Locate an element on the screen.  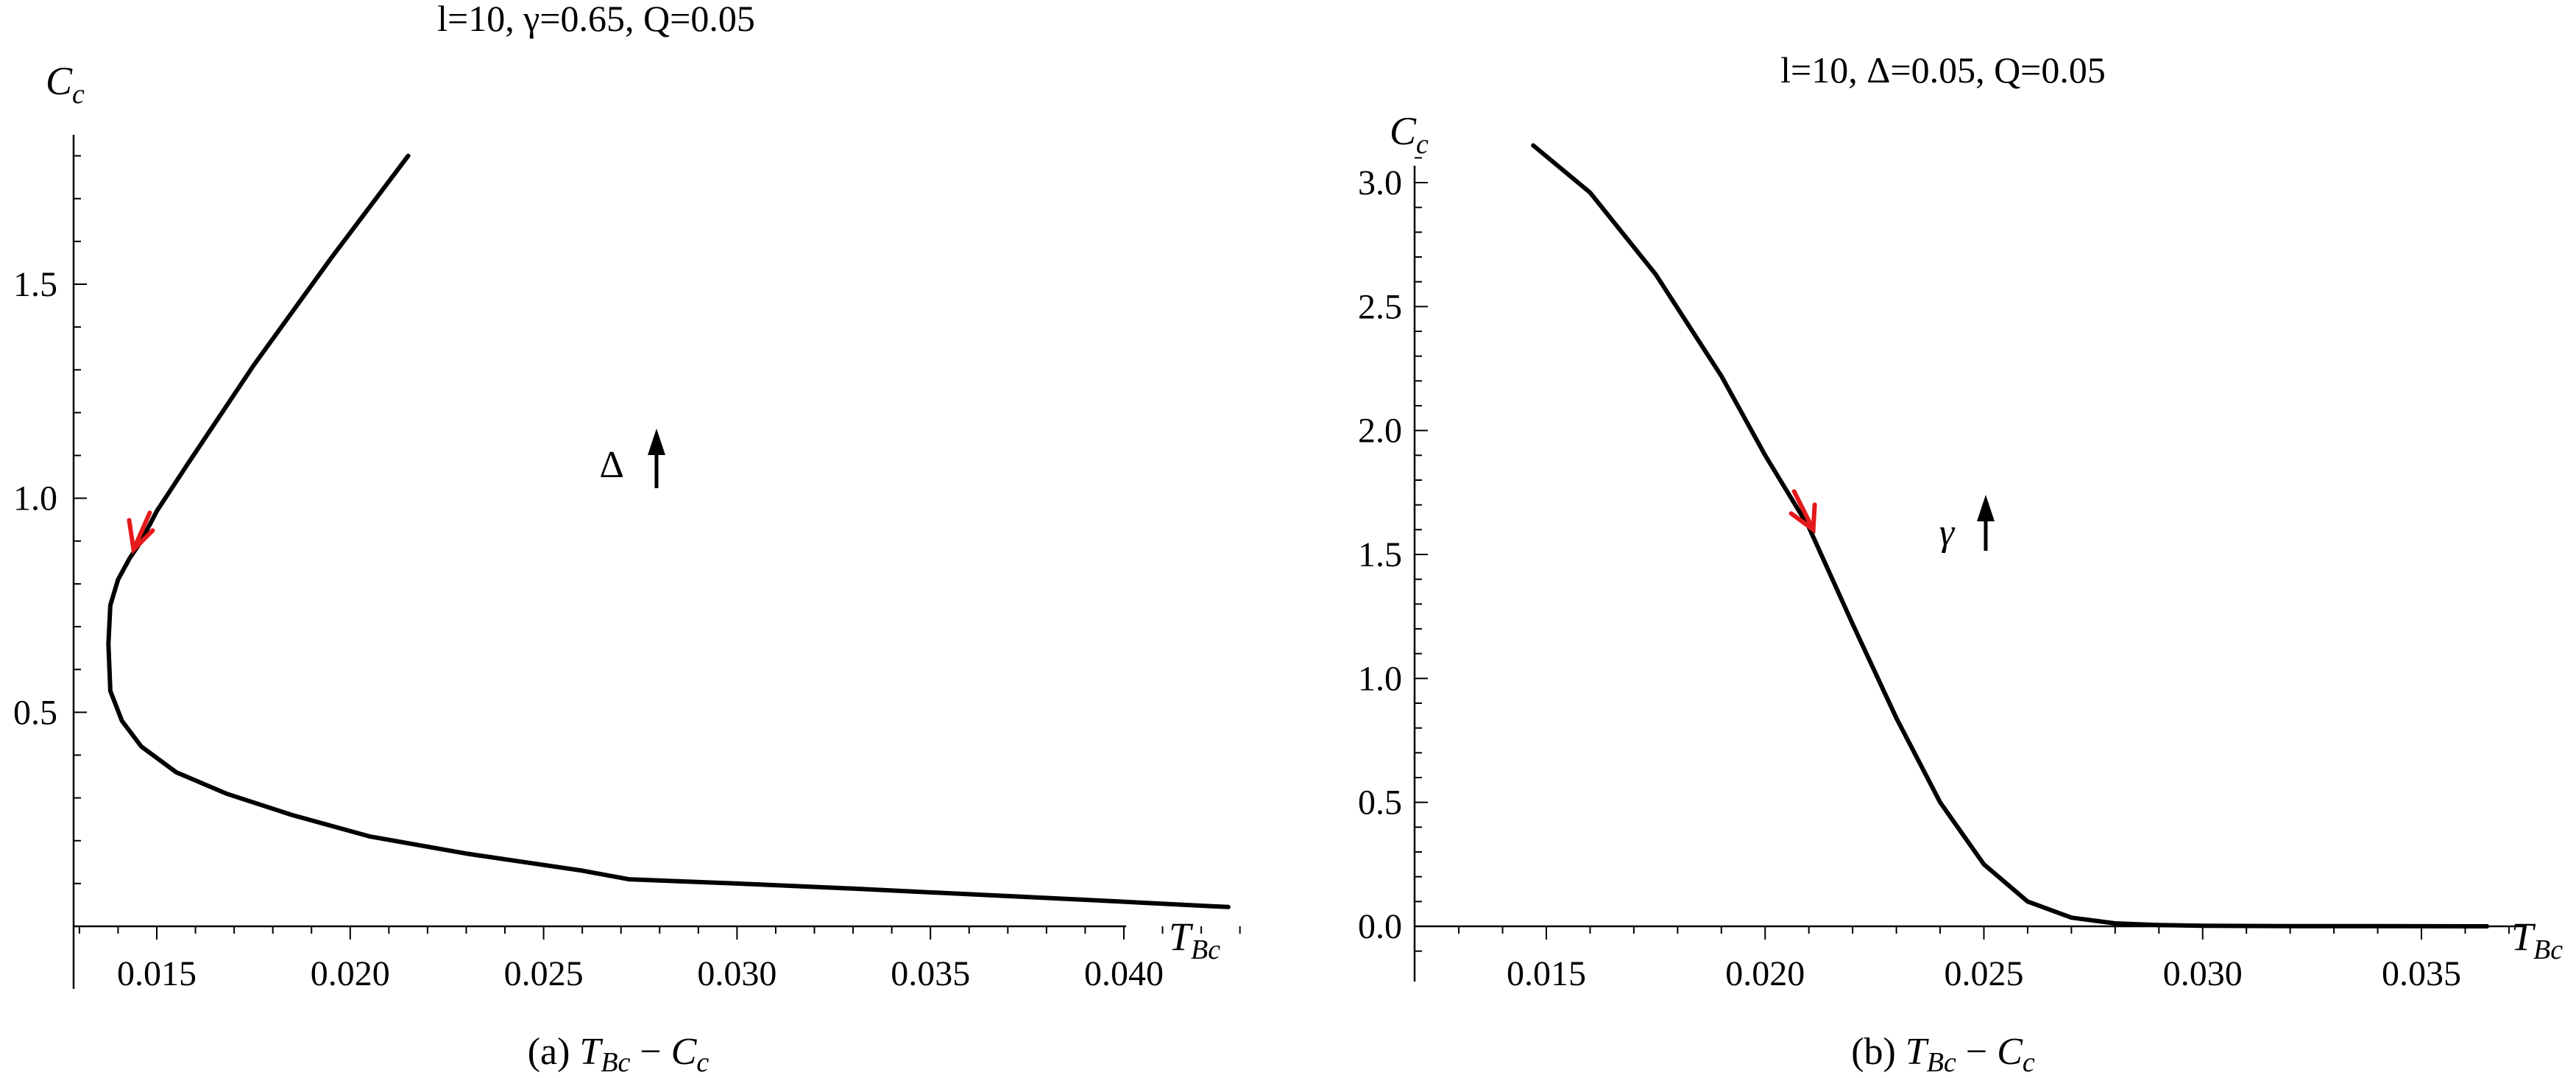
chart-b-xtick-labels: 0.015 0.020 0.025 0.030 0.035 is located at coordinates (1984, 973).